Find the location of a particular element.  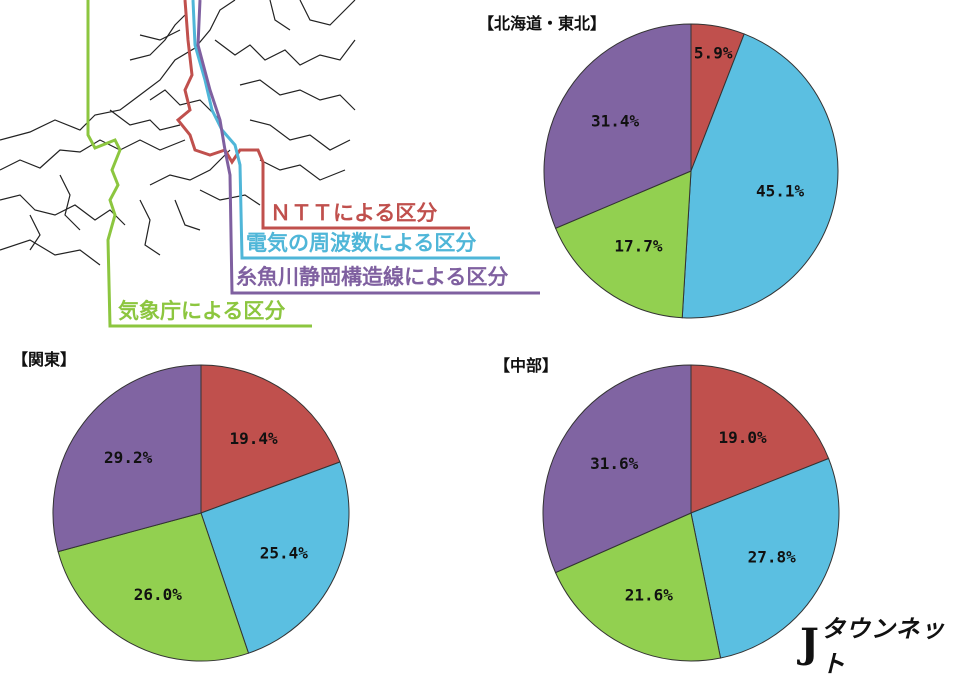

legend-frequency-label: 電気の周波数による区分 is located at coordinates (361, 243).